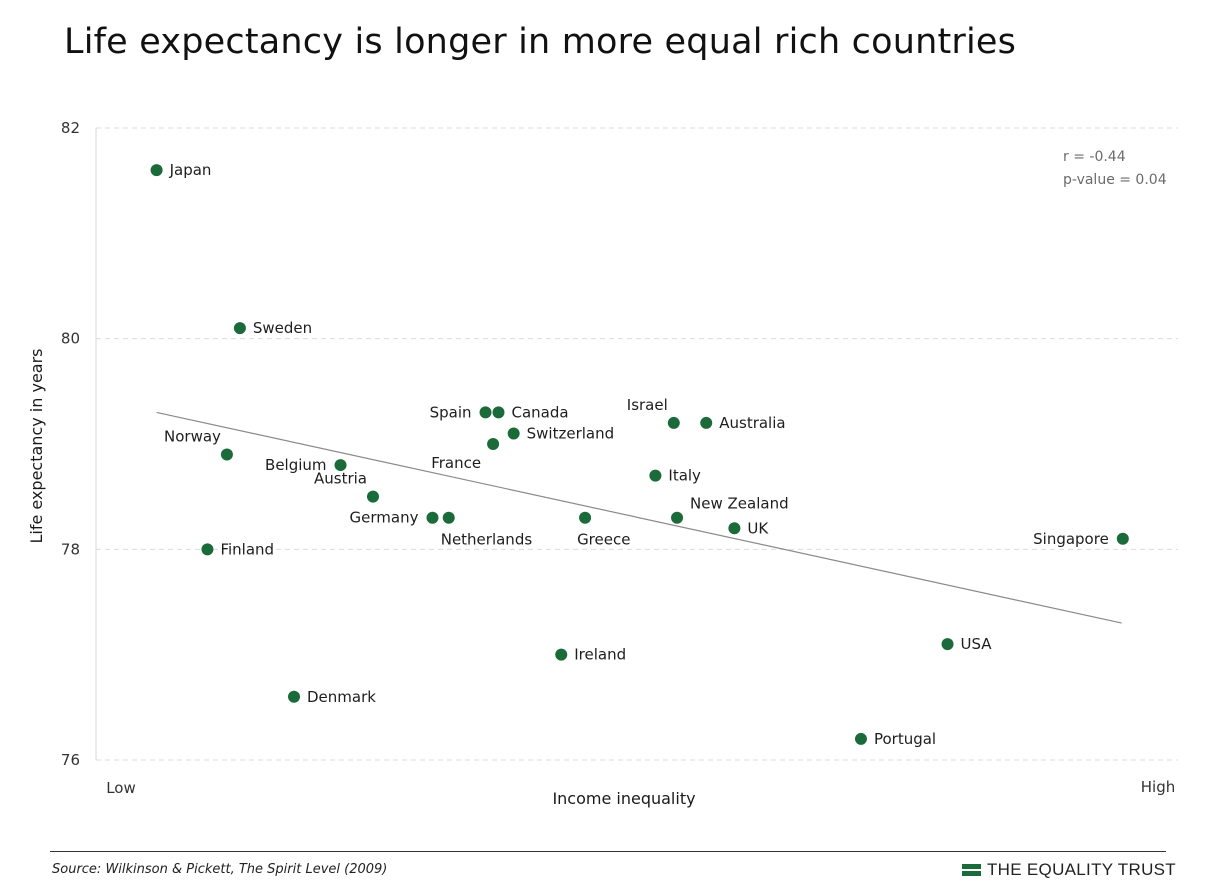 The image size is (1216, 894). I want to click on label-italy: Italy, so click(684, 476).